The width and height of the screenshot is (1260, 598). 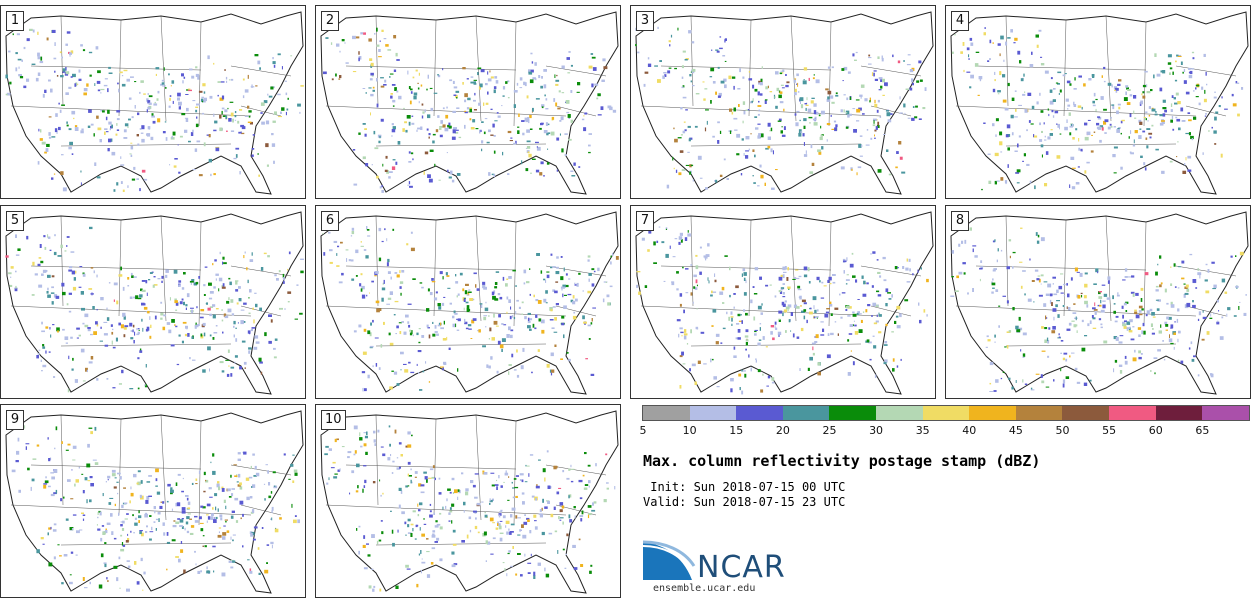 I want to click on state-boundary, so click(x=891, y=311).